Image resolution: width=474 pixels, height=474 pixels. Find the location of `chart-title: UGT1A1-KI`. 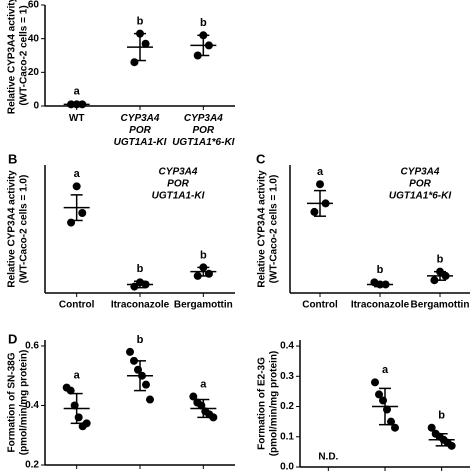

chart-title: UGT1A1-KI is located at coordinates (178, 196).